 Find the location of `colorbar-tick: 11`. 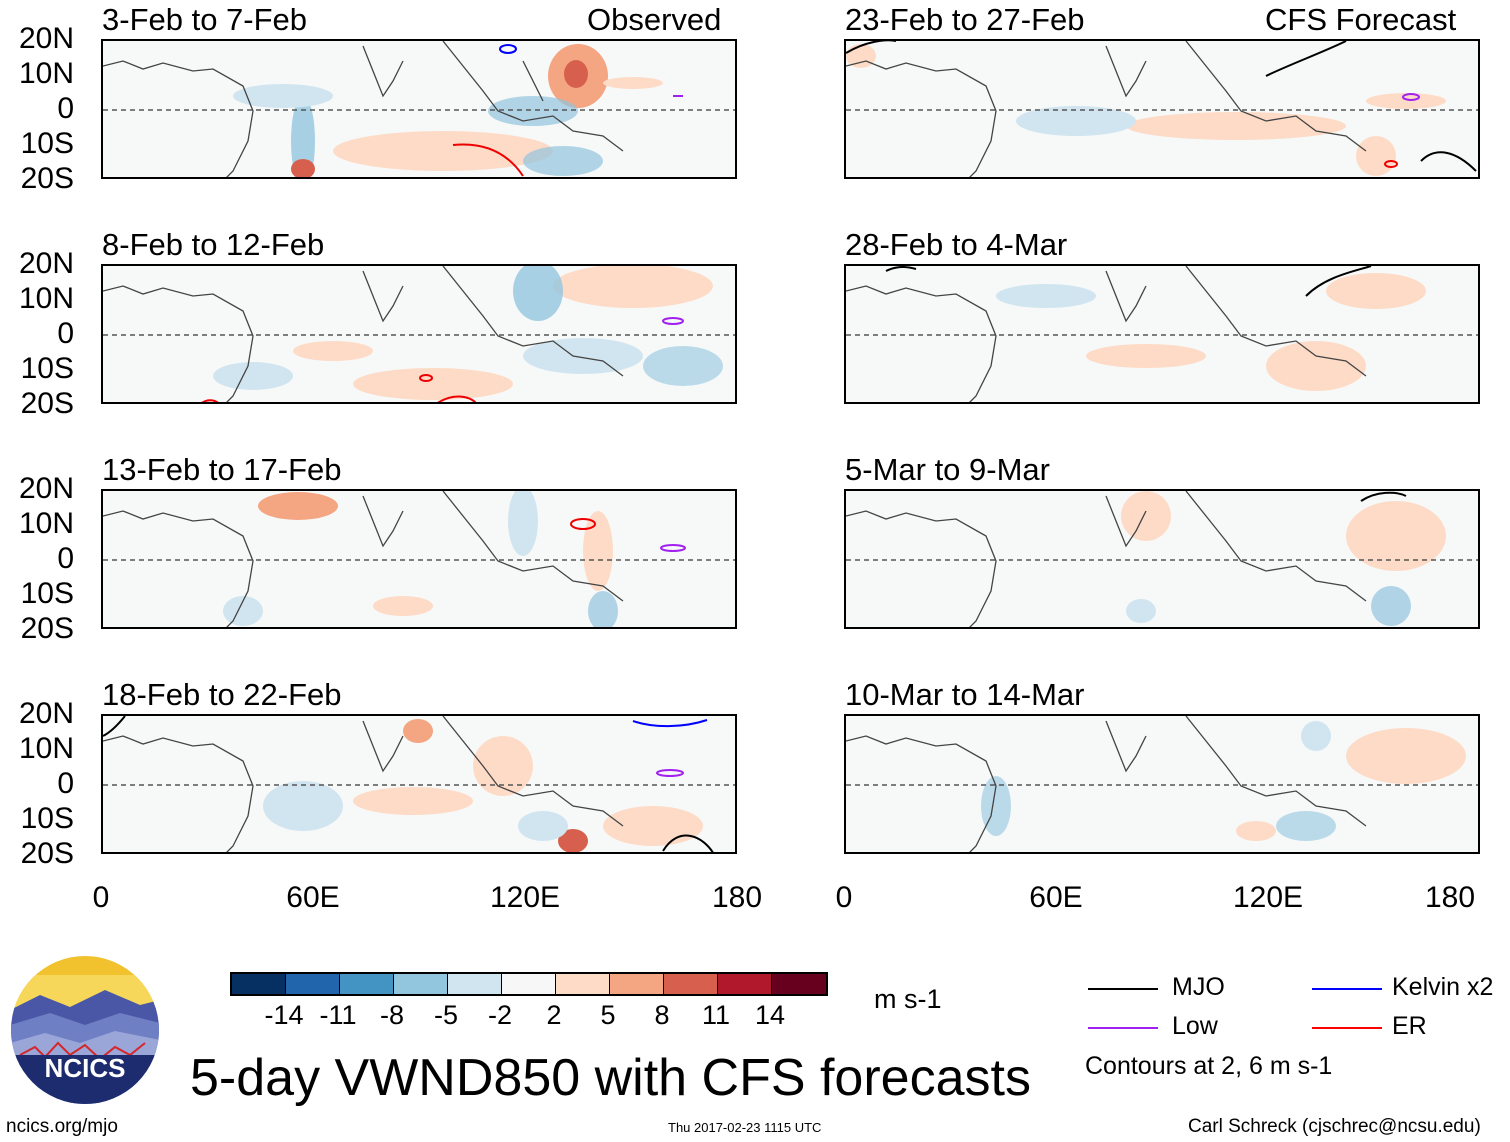

colorbar-tick: 11 is located at coordinates (716, 1015).